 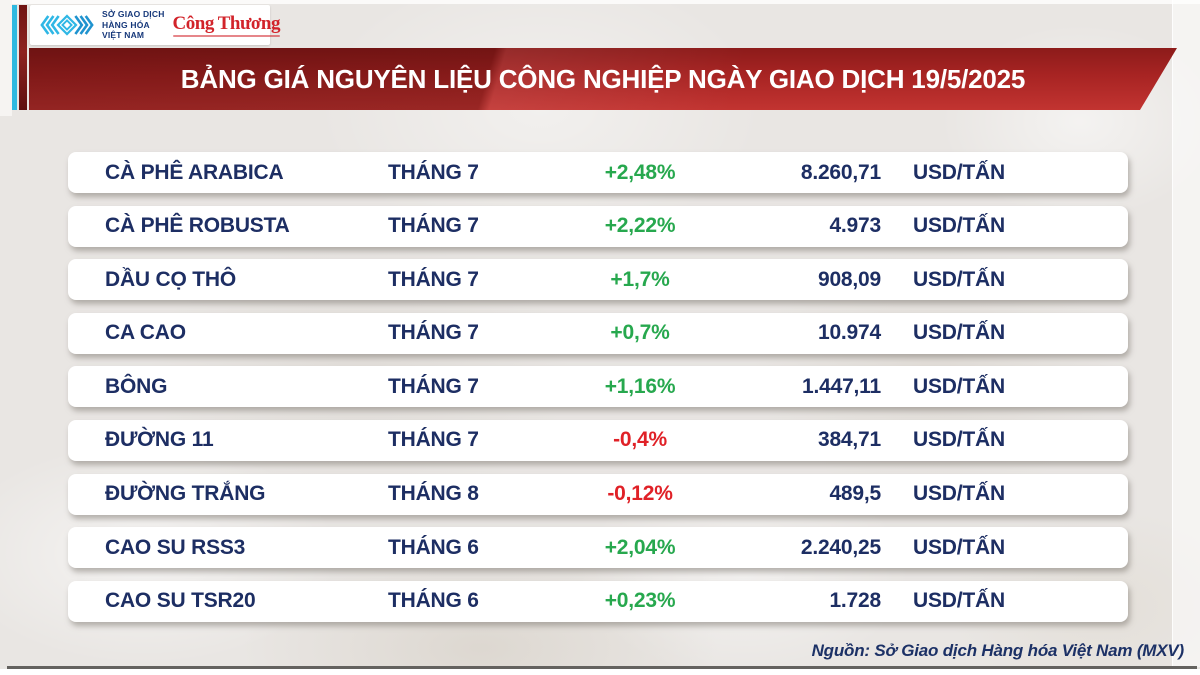 I want to click on commodity-name: CÀ PHÊ ARABICA, so click(x=194, y=172).